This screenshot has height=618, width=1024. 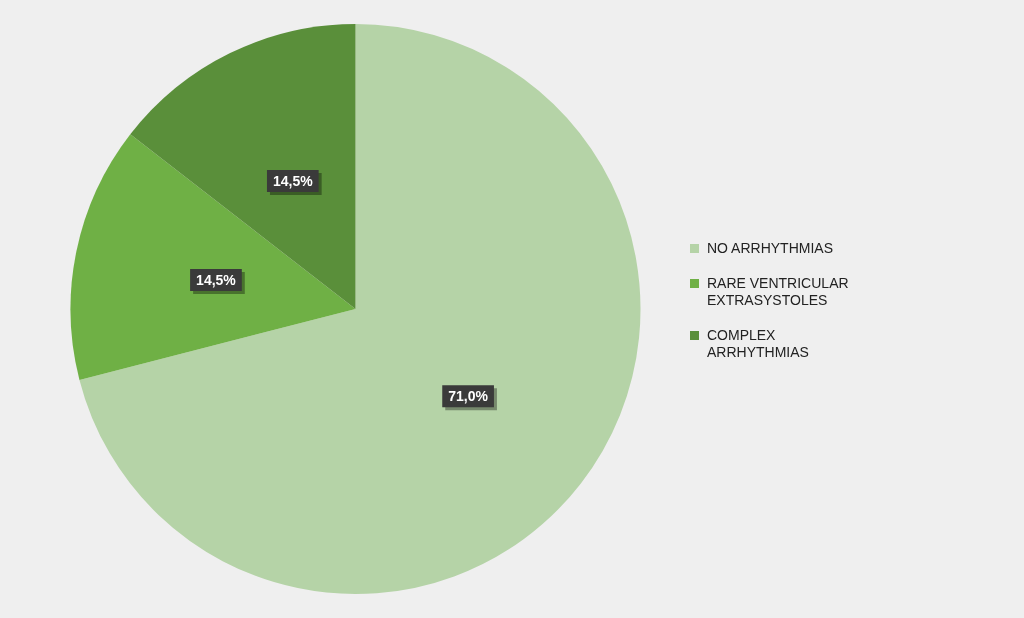 I want to click on legend-label: NO ARRHYTHMIAS, so click(x=770, y=248).